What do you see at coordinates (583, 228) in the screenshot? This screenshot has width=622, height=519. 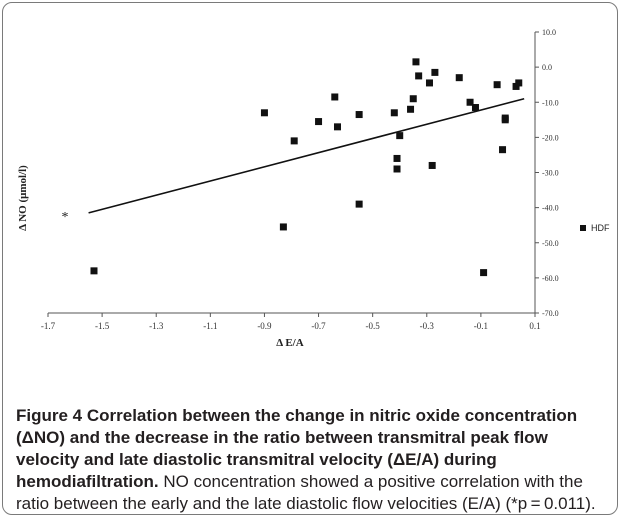 I see `legend-marker` at bounding box center [583, 228].